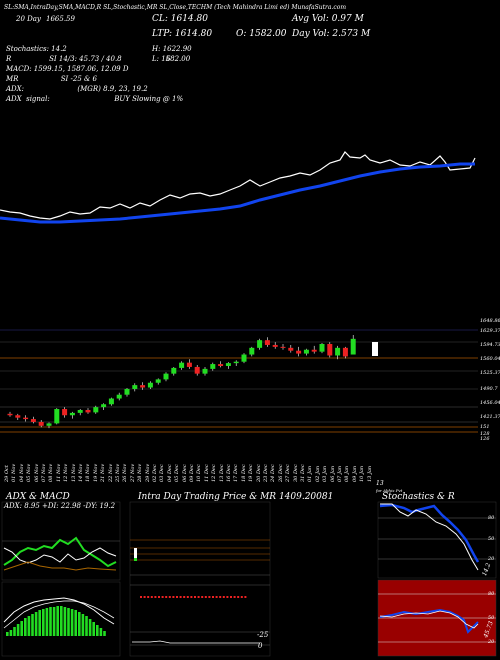  I want to click on date-axis-extra: 13, so click(380, 483).